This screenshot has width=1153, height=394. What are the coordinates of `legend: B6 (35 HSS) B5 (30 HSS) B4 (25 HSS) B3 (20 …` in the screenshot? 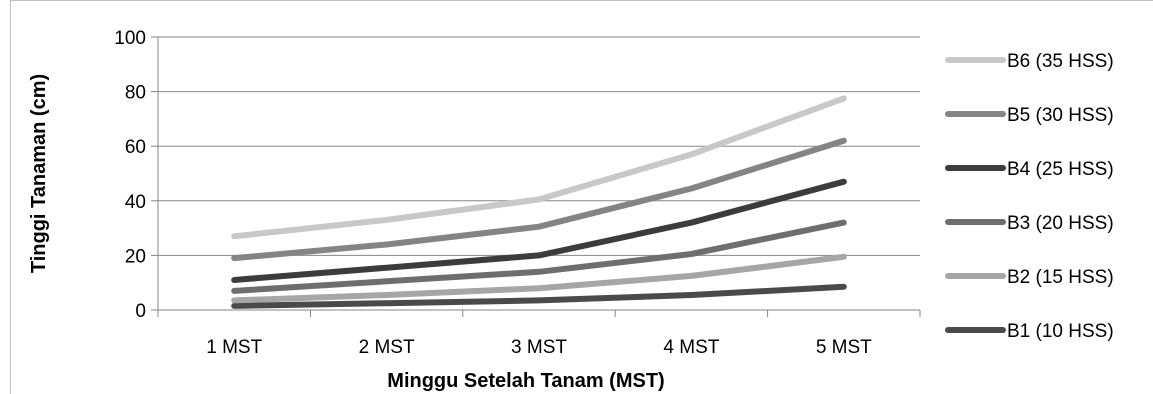 It's located at (1029, 196).